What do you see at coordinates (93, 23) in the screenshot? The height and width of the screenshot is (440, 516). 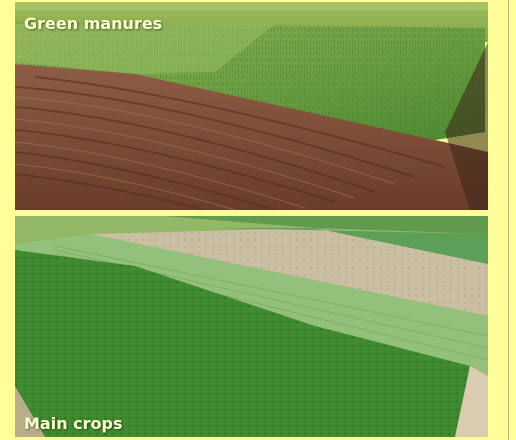 I see `panel-caption-green-manures: Green manures` at bounding box center [93, 23].